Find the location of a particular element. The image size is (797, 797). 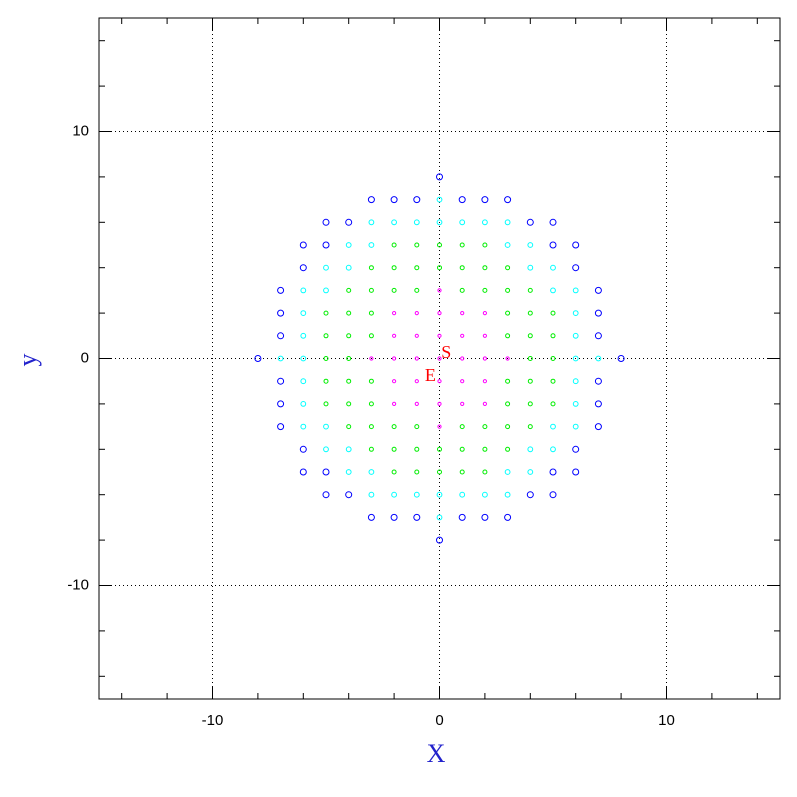

x-tick-label: 0 is located at coordinates (439, 720).